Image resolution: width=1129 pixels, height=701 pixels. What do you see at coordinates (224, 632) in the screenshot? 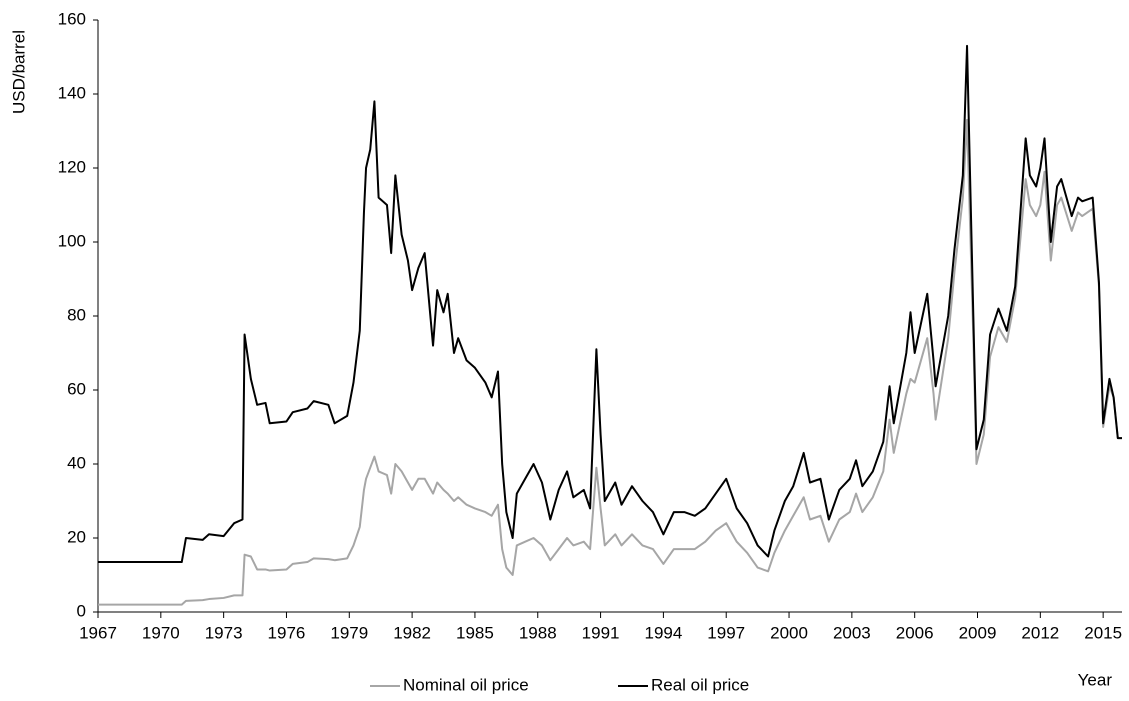
I see `x-tick-label: 1973` at bounding box center [224, 632].